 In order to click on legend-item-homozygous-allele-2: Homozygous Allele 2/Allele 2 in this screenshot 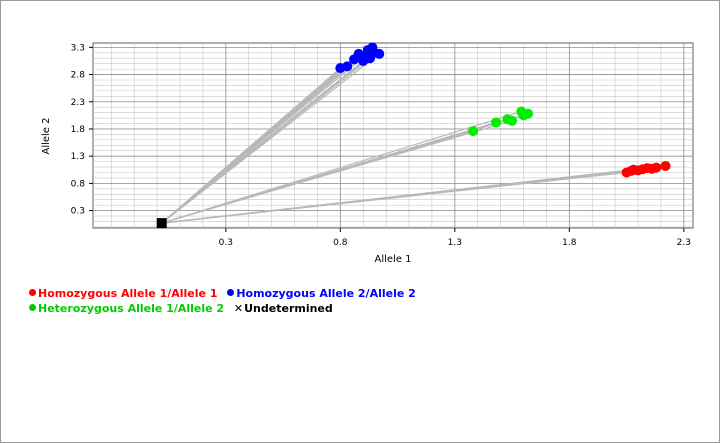, I will do `click(321, 293)`.